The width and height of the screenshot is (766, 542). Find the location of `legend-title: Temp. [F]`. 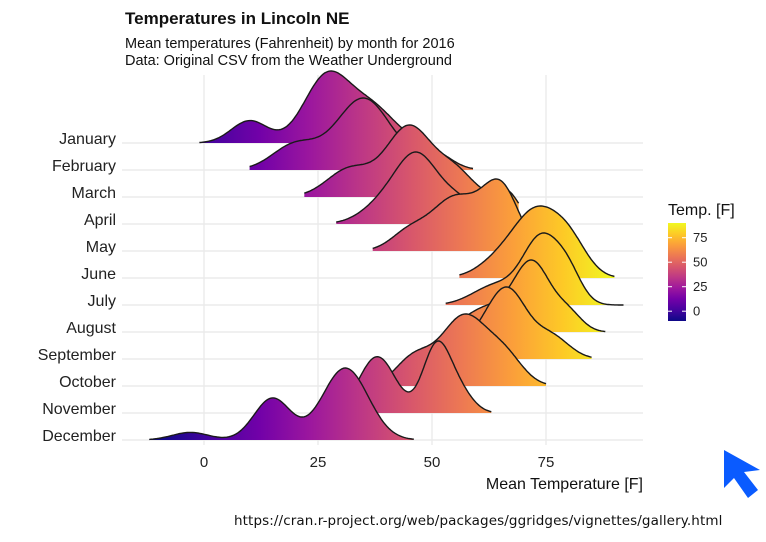

legend-title: Temp. [F] is located at coordinates (701, 210).